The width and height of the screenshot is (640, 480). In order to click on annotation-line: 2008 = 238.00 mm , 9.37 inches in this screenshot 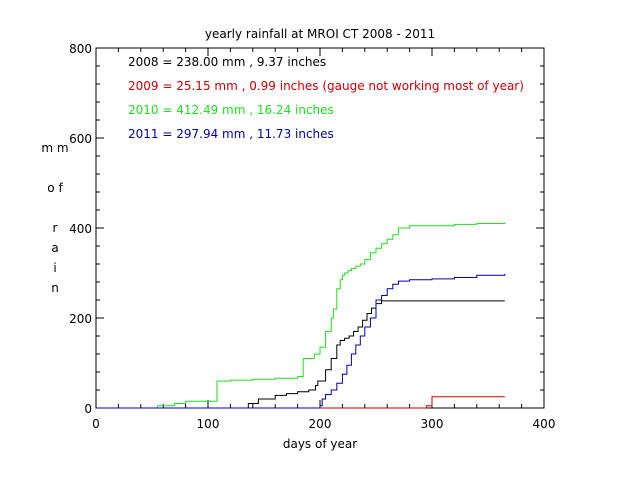, I will do `click(227, 62)`.